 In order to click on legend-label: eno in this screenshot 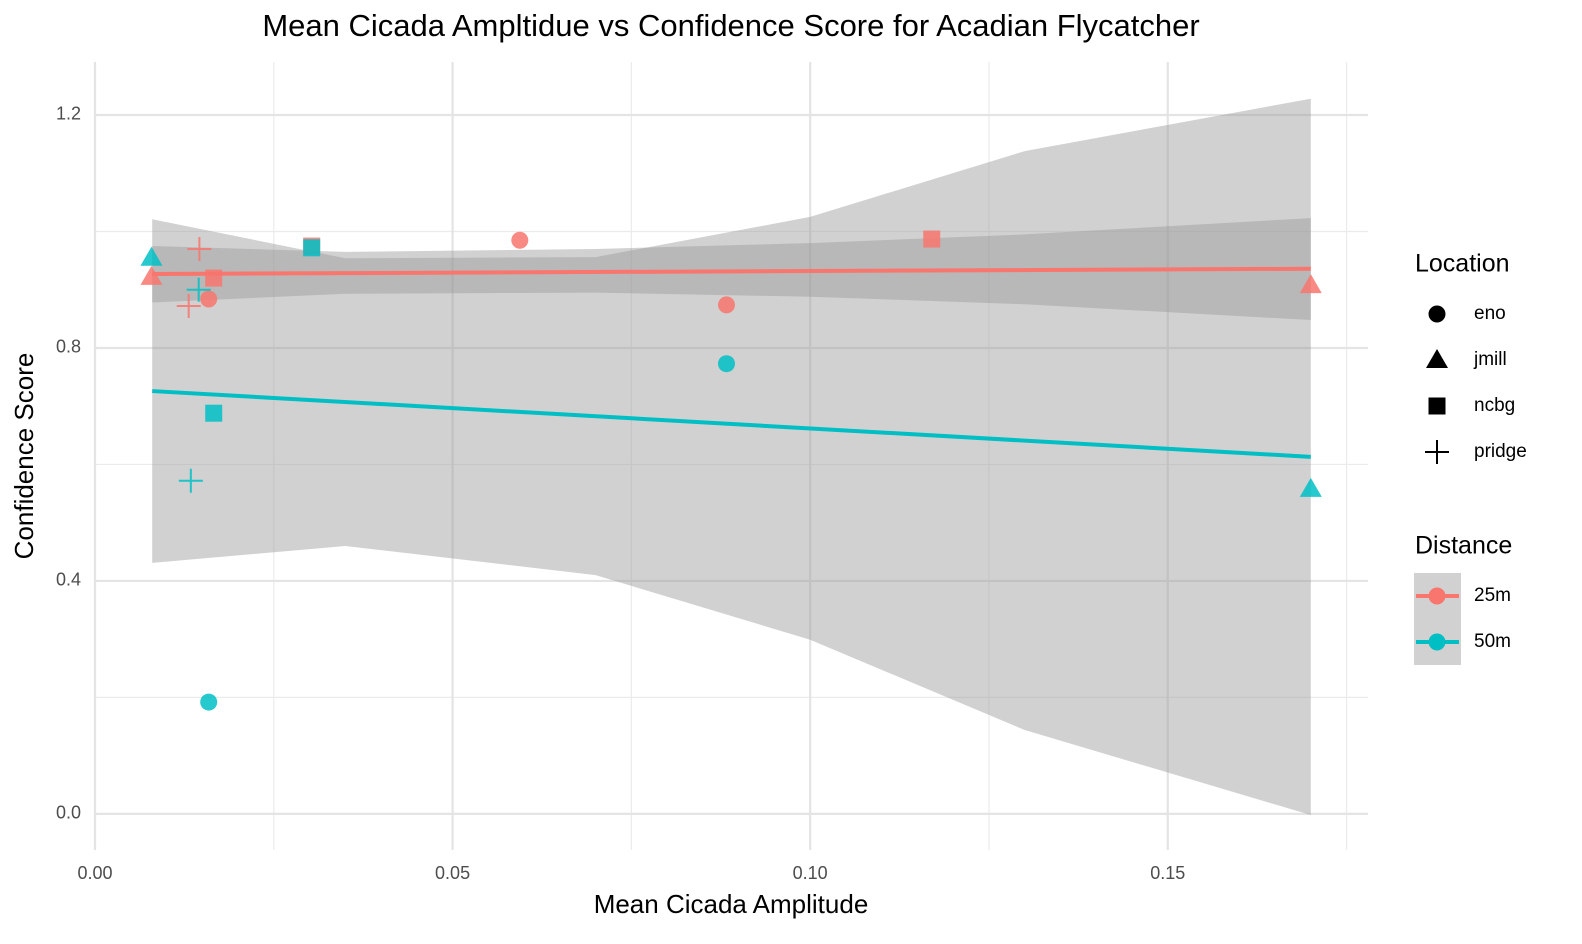, I will do `click(1490, 313)`.